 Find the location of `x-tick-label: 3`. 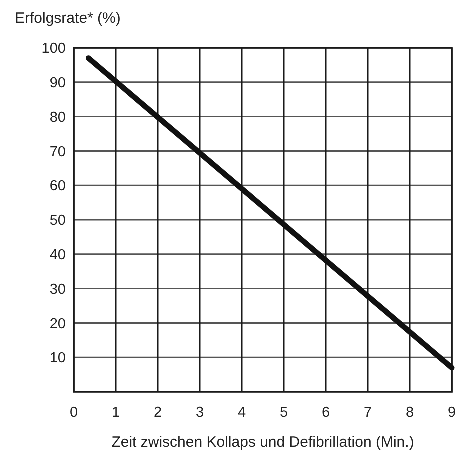

x-tick-label: 3 is located at coordinates (200, 413).